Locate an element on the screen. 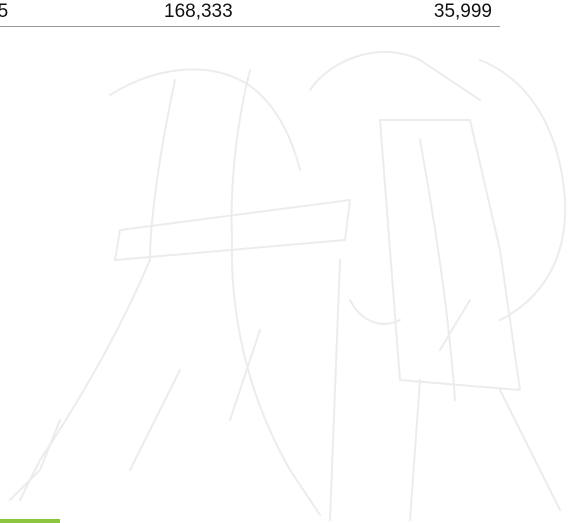 The image size is (571, 523). table-cell: 35 is located at coordinates (4, 11).